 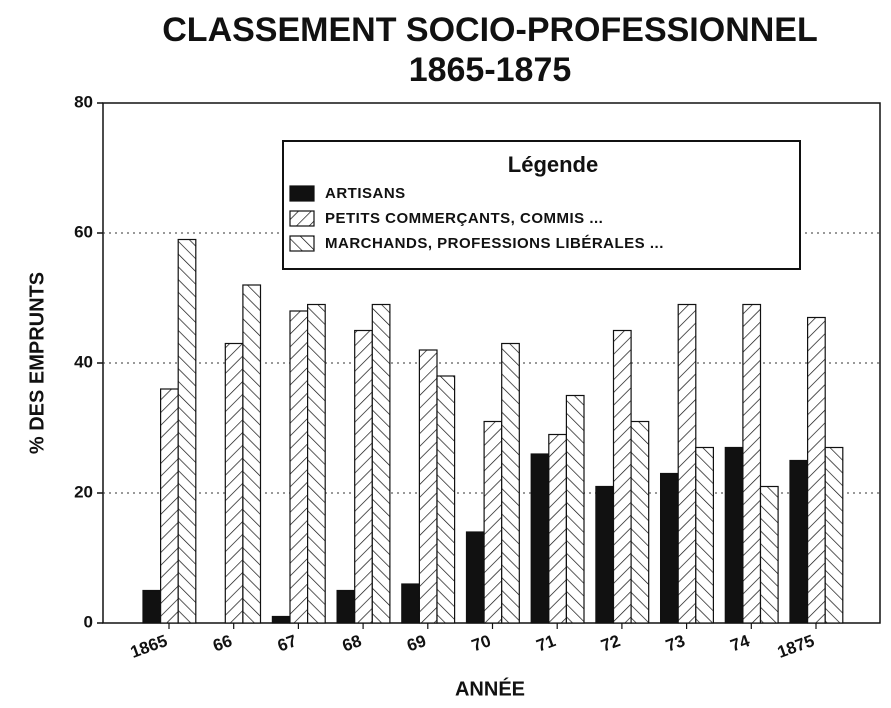 I want to click on x-tick-label: 73, so click(x=675, y=643).